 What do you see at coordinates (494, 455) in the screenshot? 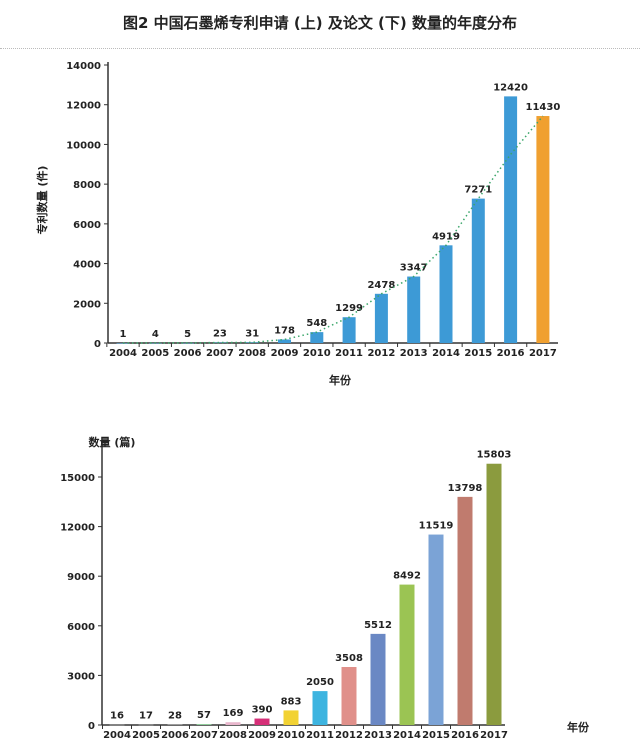
I see `data-label-2017: 15803` at bounding box center [494, 455].